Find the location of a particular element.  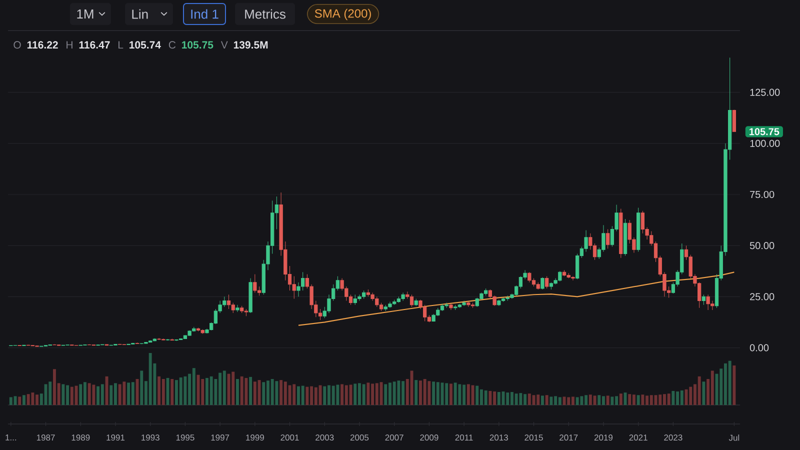

annotation: V is located at coordinates (224, 44).